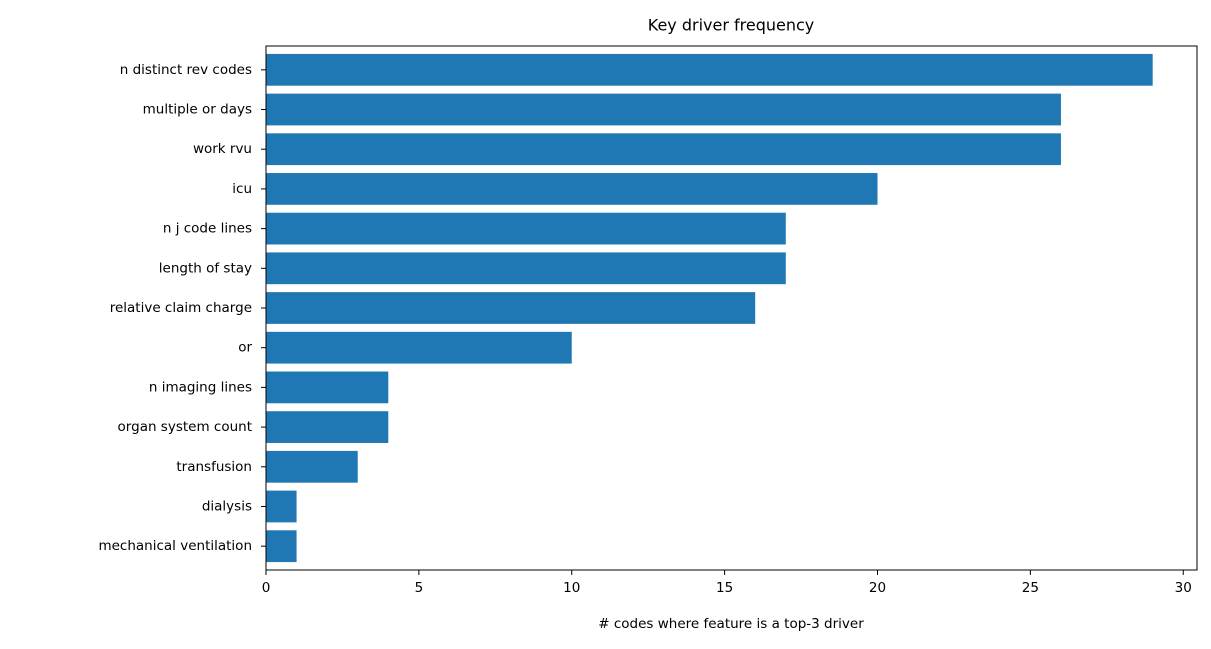  What do you see at coordinates (197, 110) in the screenshot?
I see `y-tick-label: multiple or days` at bounding box center [197, 110].